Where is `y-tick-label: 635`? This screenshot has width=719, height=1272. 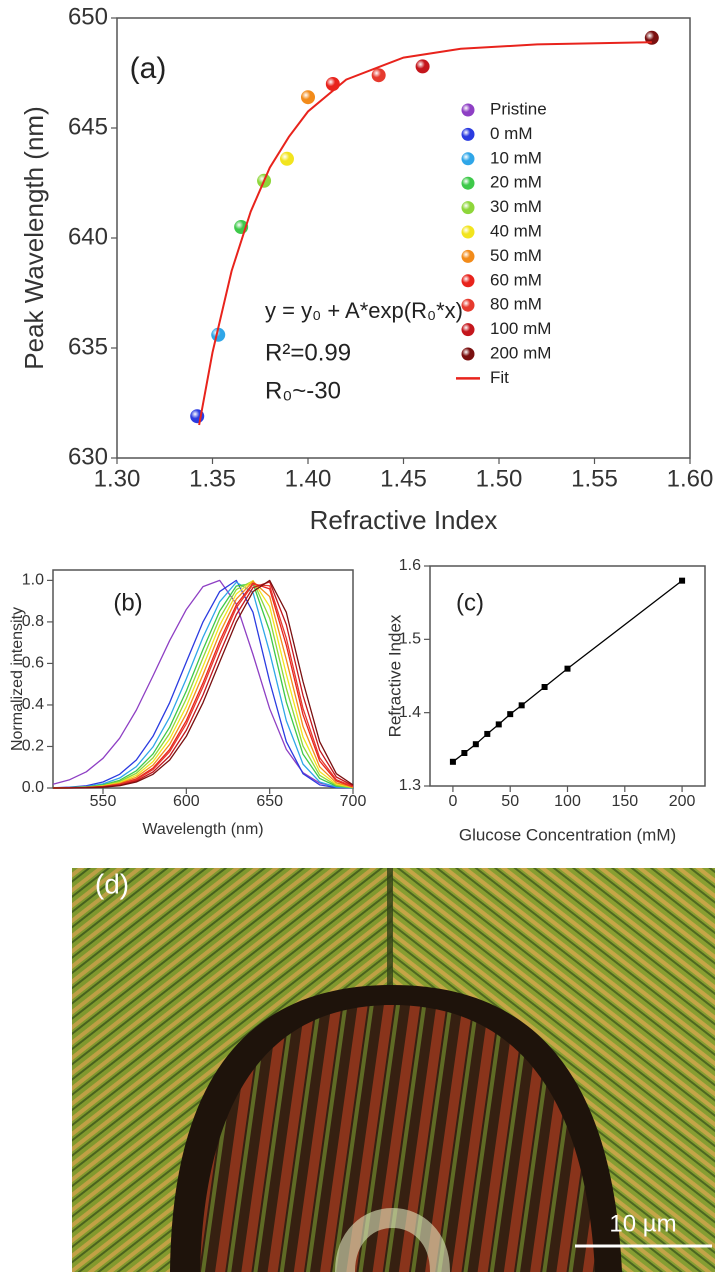 y-tick-label: 635 is located at coordinates (88, 346).